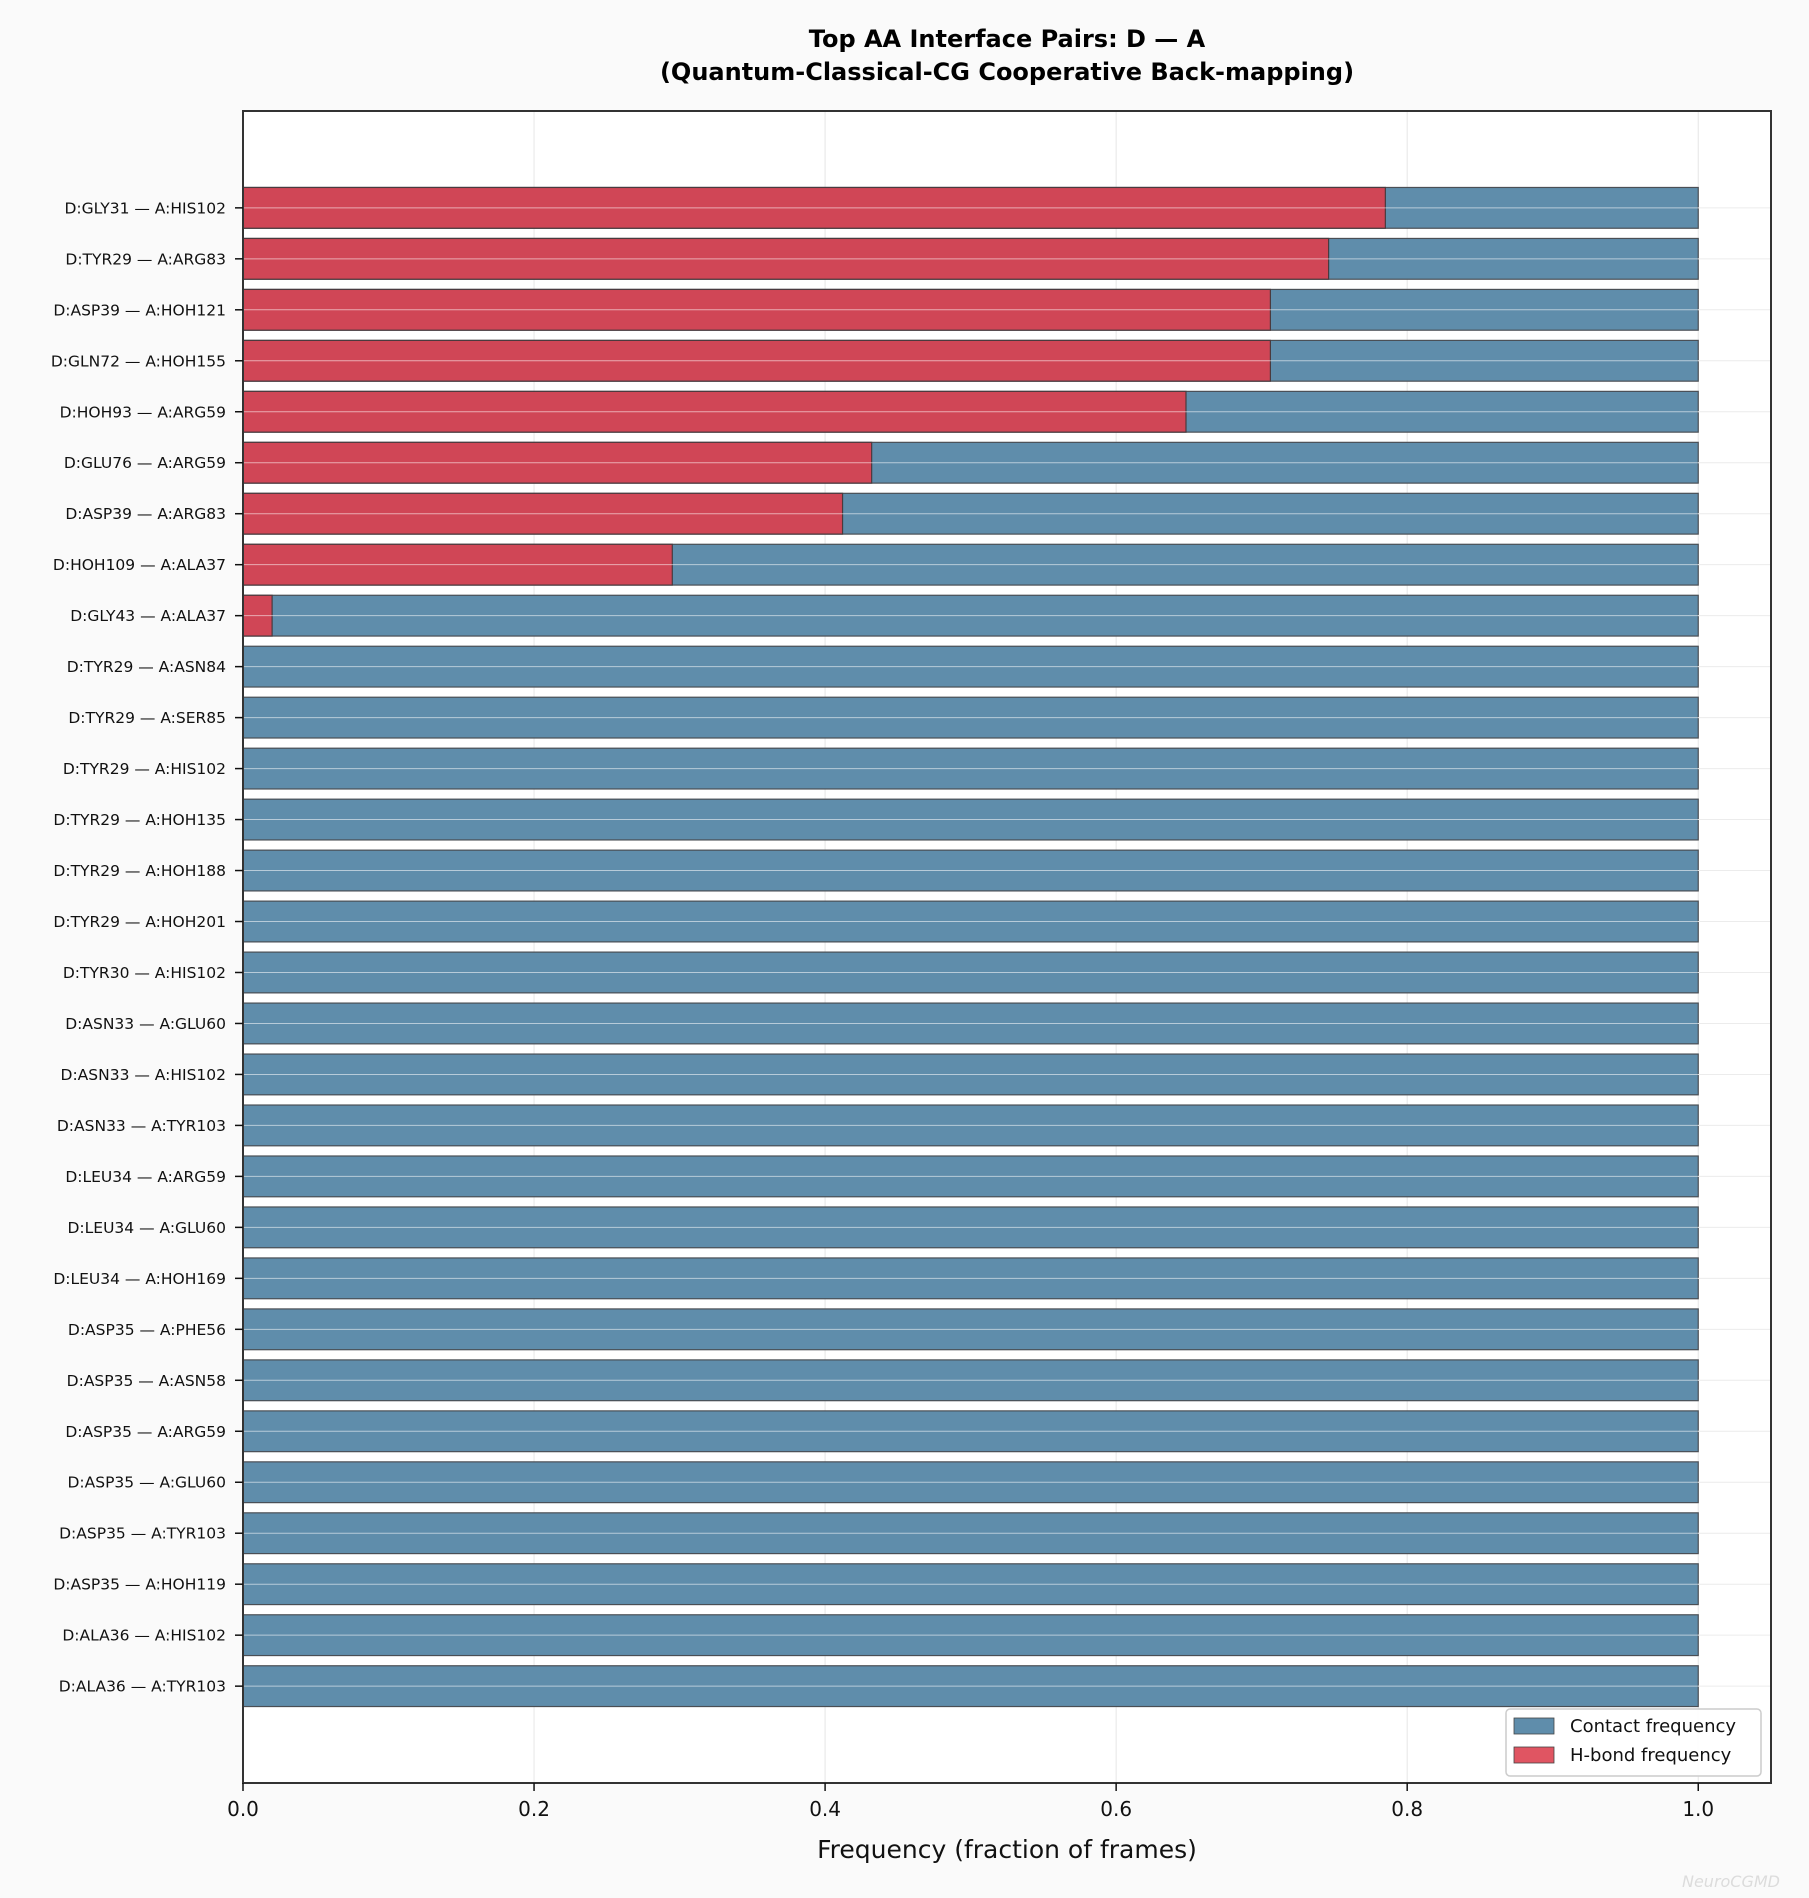 The image size is (1809, 1898). What do you see at coordinates (1534, 1755) in the screenshot?
I see `legend-swatch-hbond` at bounding box center [1534, 1755].